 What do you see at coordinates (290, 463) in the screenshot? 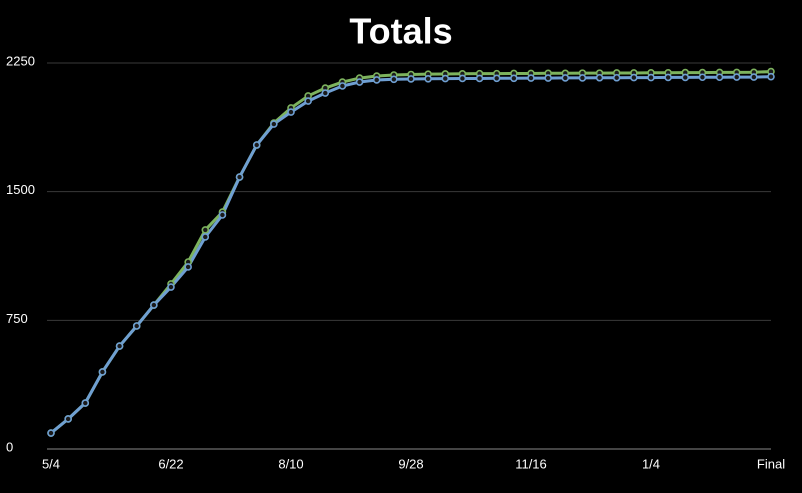
I see `x-tick-label: 8/10` at bounding box center [290, 463].